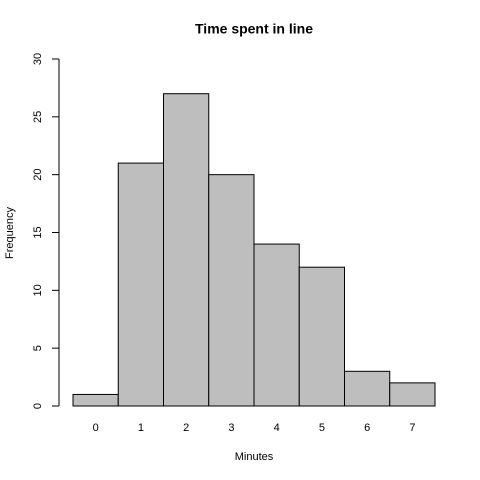 The width and height of the screenshot is (480, 480). What do you see at coordinates (322, 428) in the screenshot?
I see `x-tick-label: 5` at bounding box center [322, 428].